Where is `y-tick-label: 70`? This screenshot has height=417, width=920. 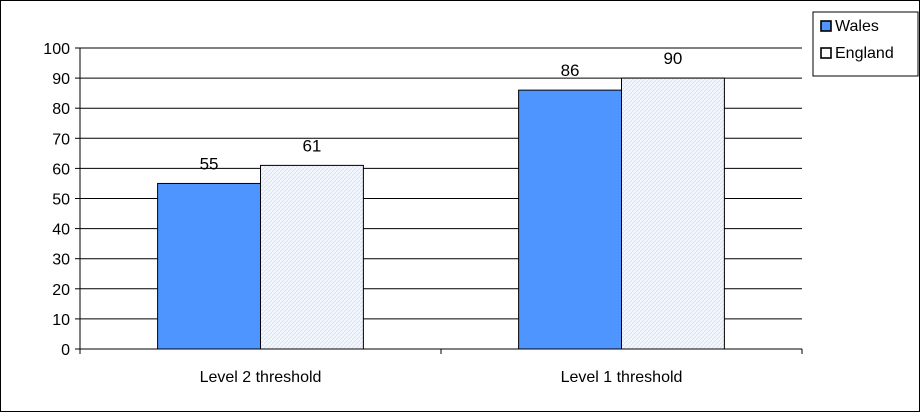 y-tick-label: 70 is located at coordinates (61, 139).